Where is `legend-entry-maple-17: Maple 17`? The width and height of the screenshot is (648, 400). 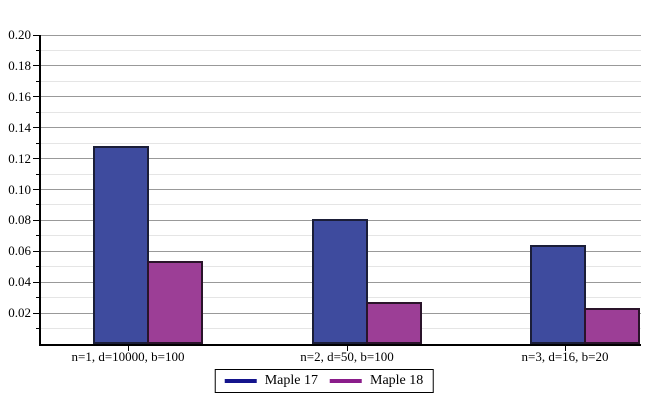 legend-entry-maple-17: Maple 17 is located at coordinates (271, 380).